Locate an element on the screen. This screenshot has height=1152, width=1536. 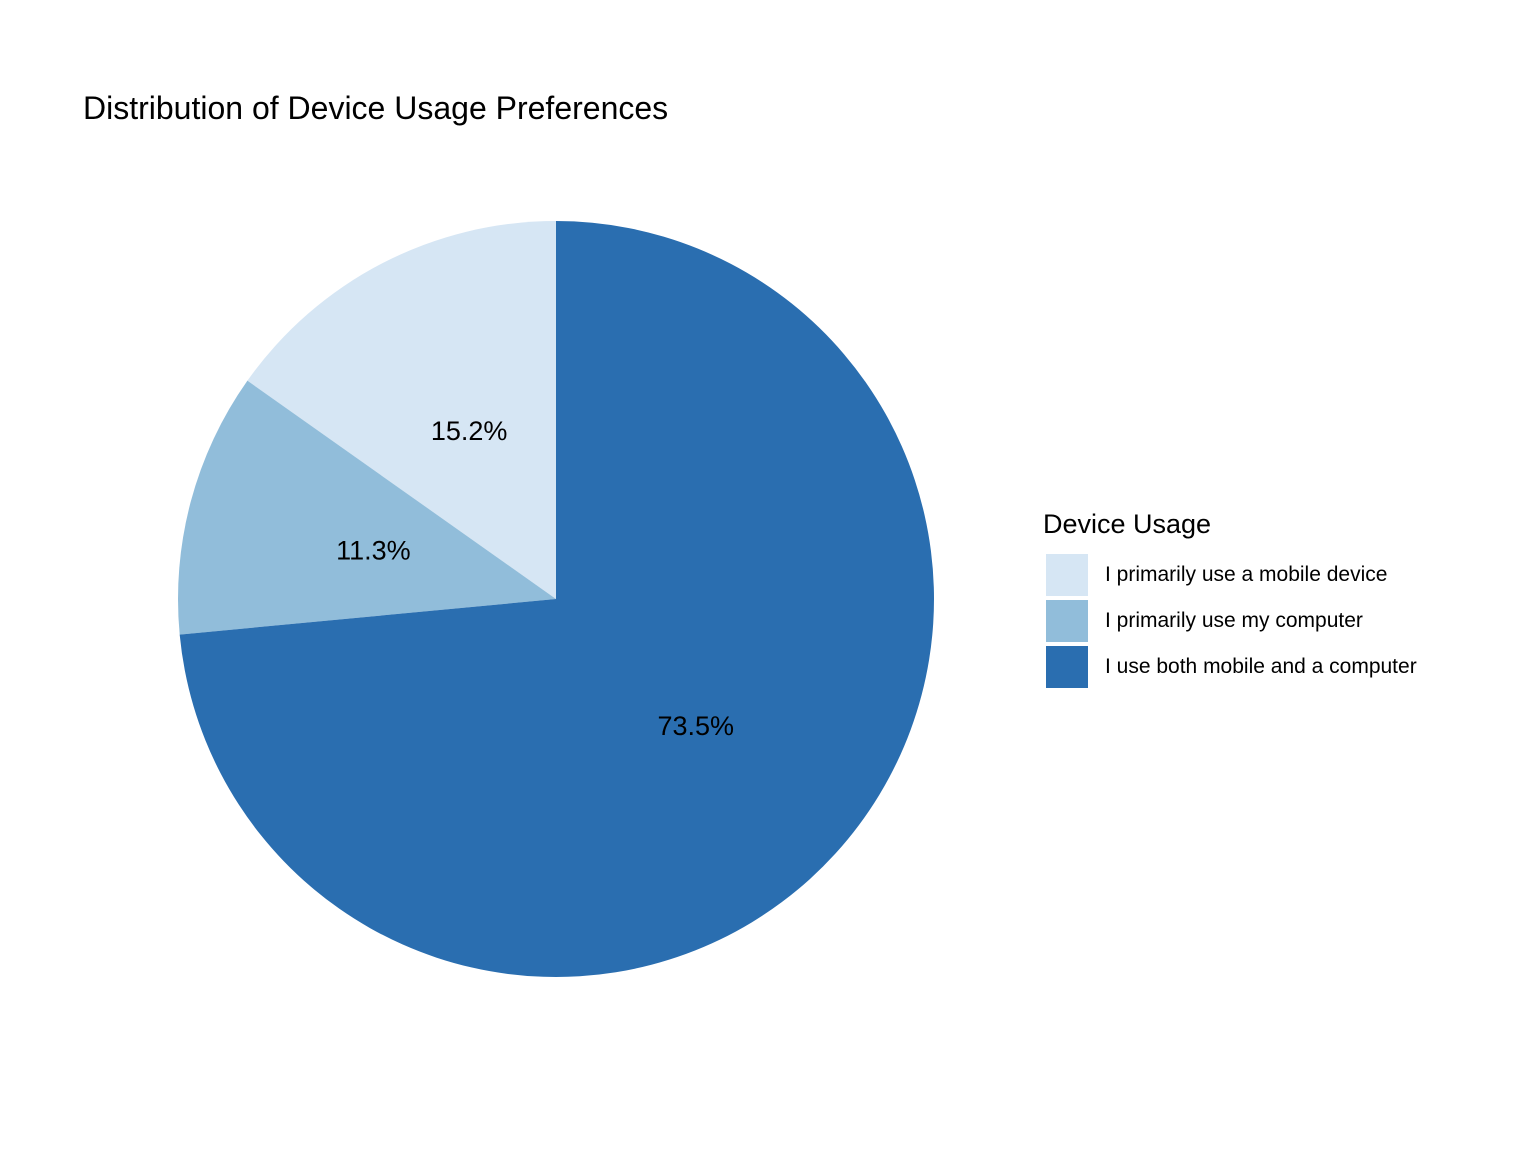
pie-label-both: 73.5% is located at coordinates (696, 726).